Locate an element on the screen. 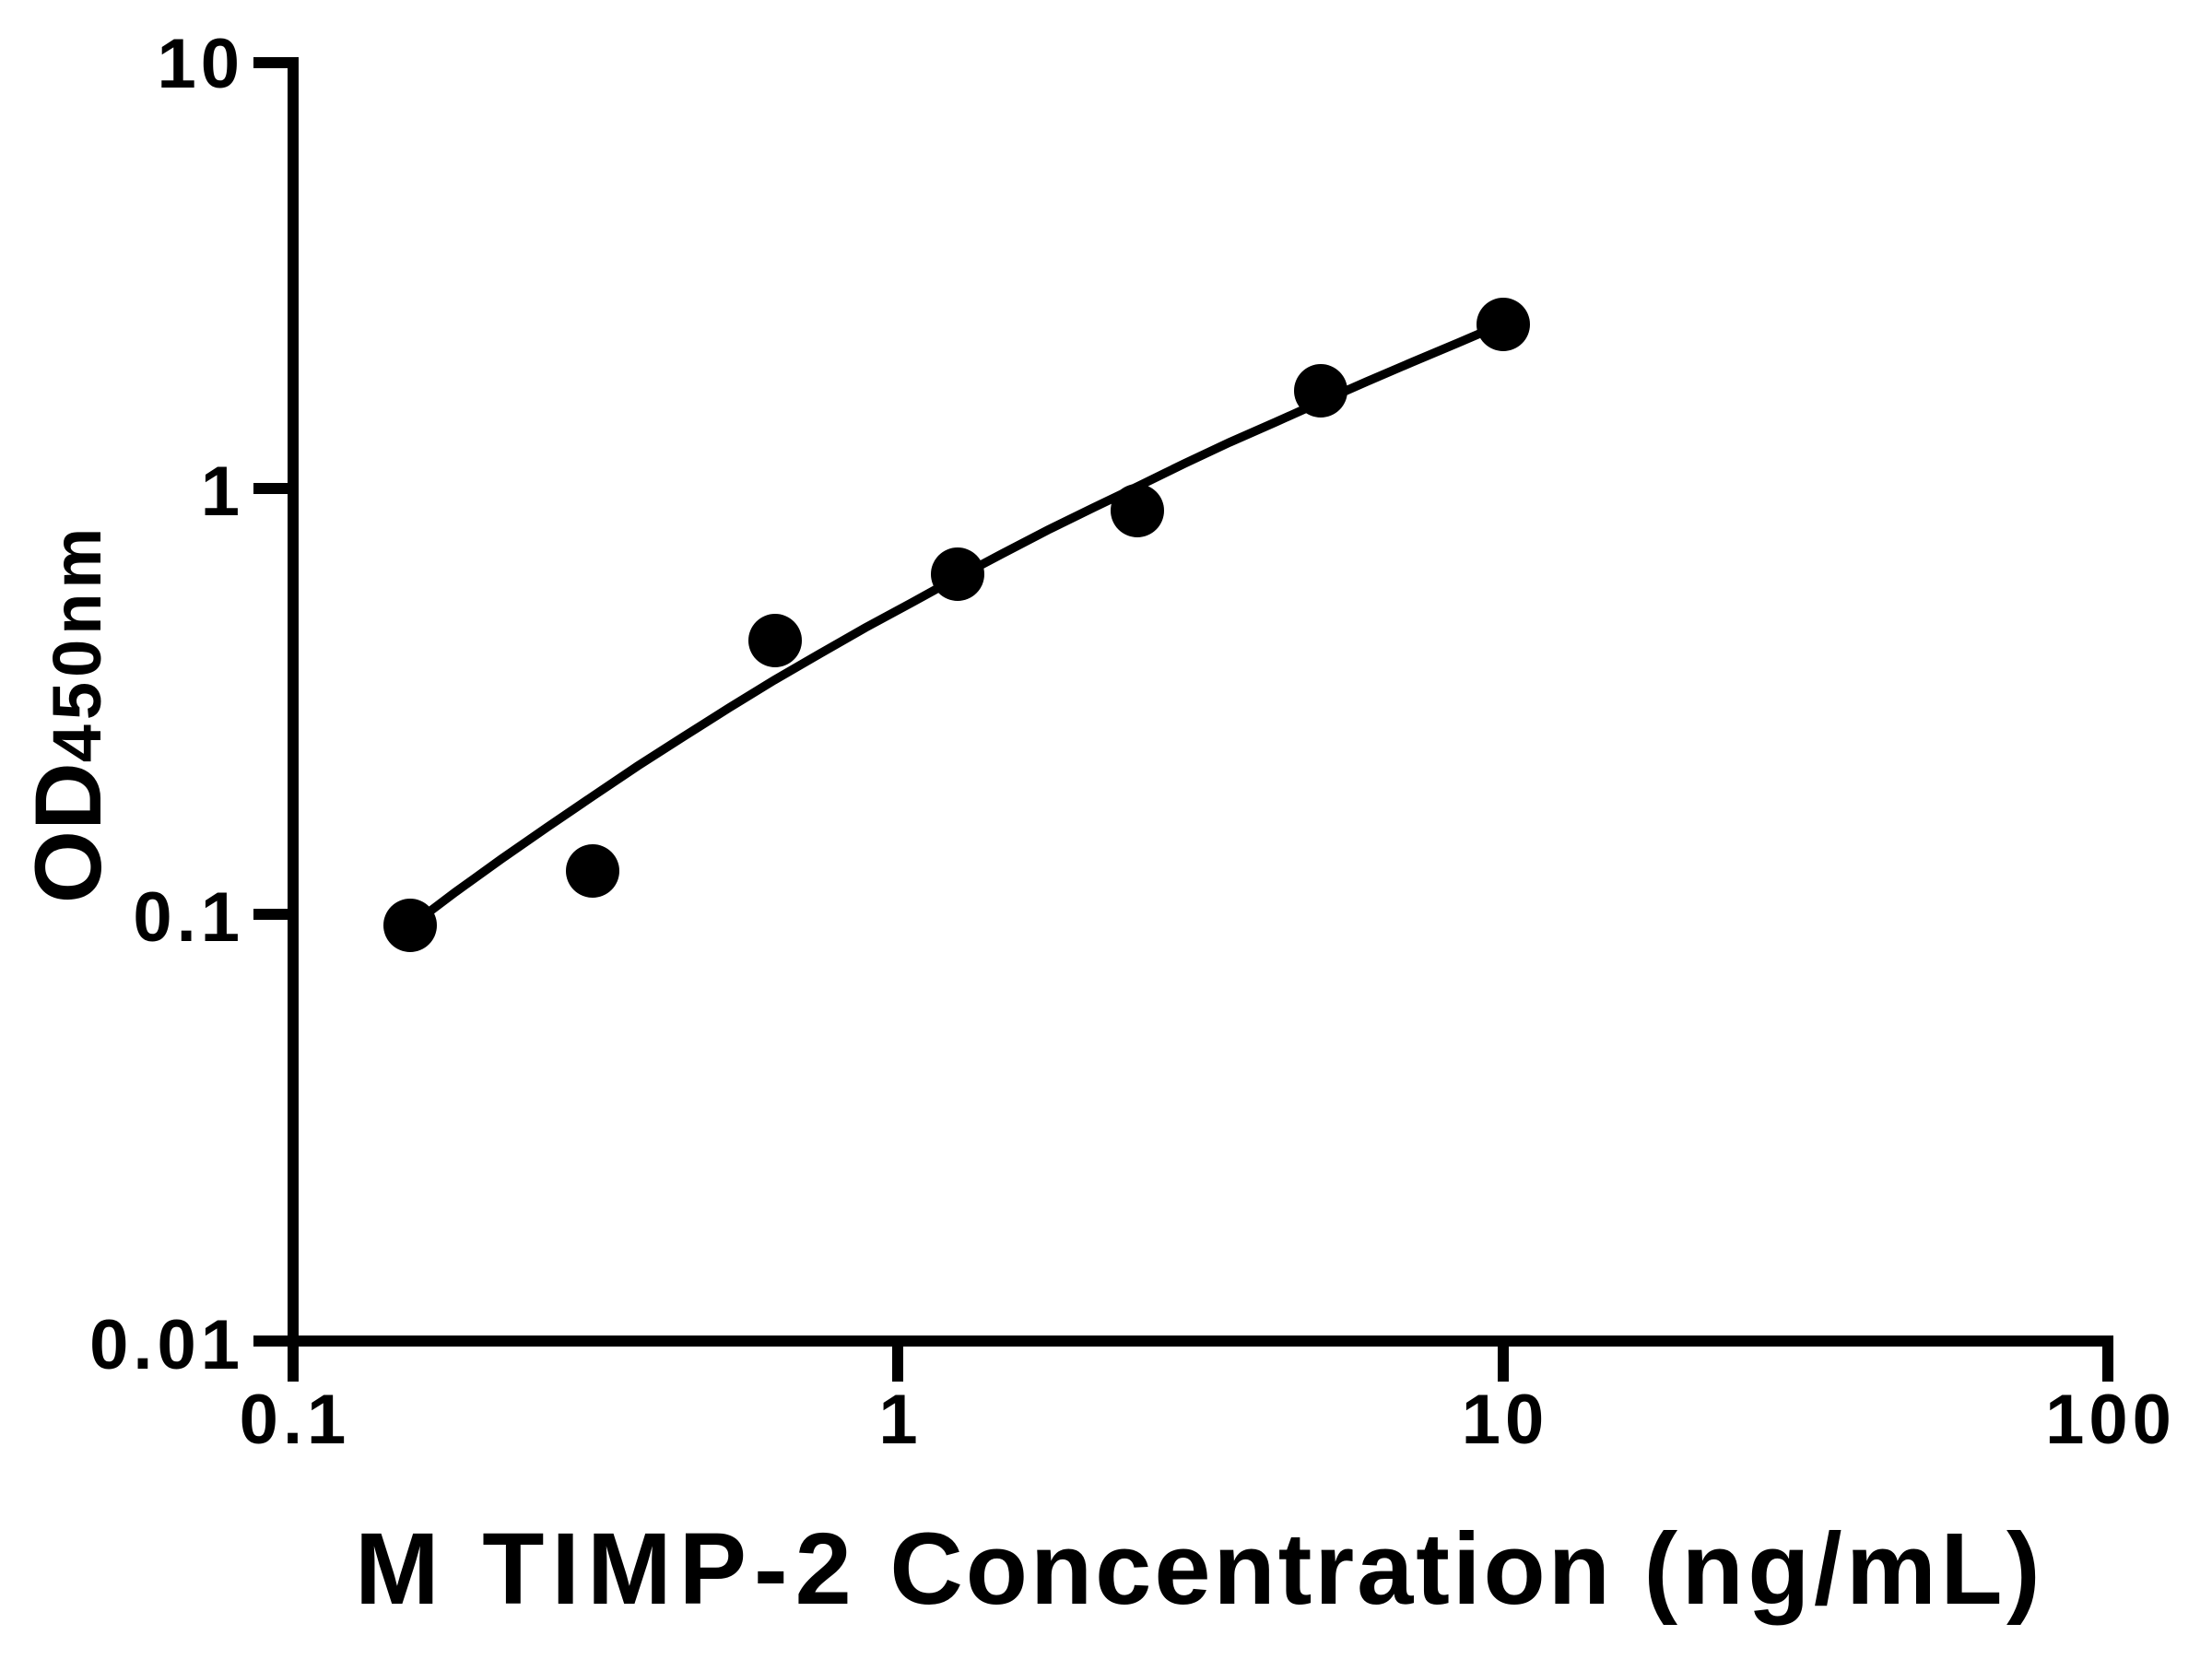 The width and height of the screenshot is (2212, 1659). svg-text: 0.01 is located at coordinates (166, 1345).